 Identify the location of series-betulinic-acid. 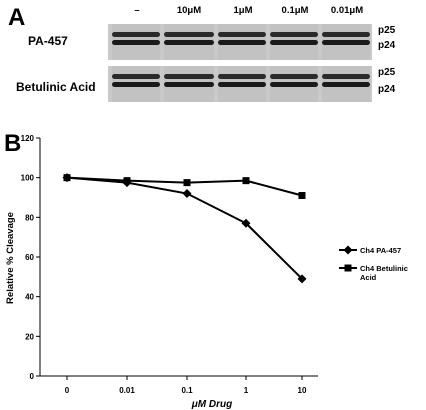
(184, 187).